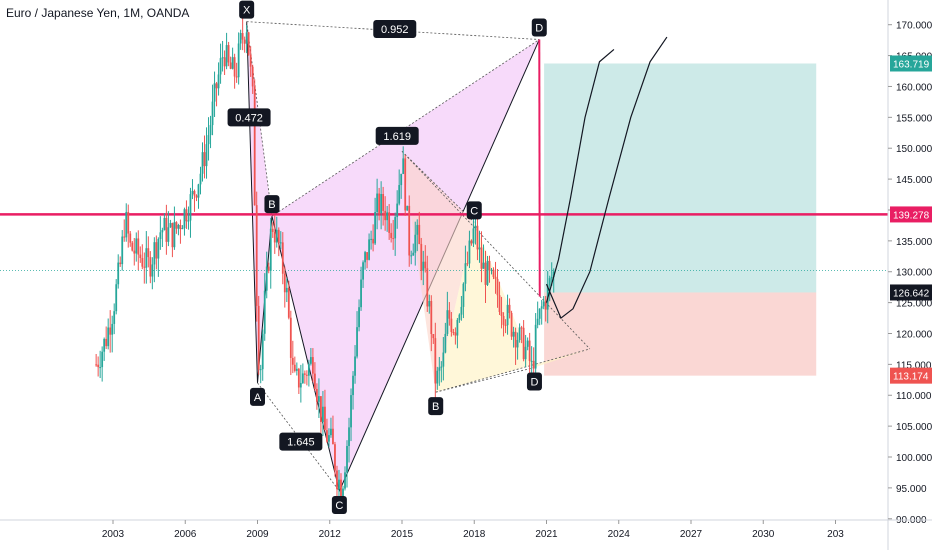 This screenshot has height=550, width=932. Describe the element at coordinates (258, 398) in the screenshot. I see `point-label: A` at that location.